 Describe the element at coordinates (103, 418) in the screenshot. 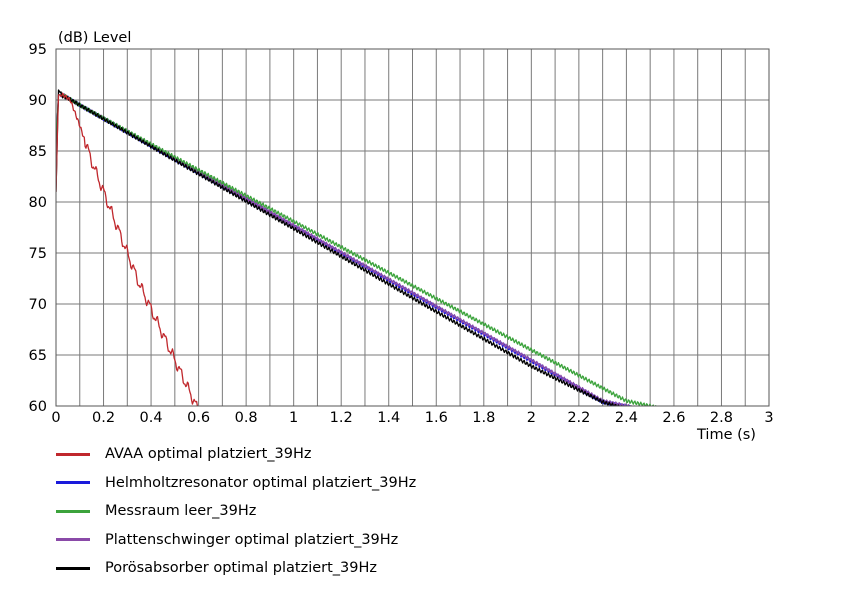

I see `x-tick-label: 0.2` at that location.